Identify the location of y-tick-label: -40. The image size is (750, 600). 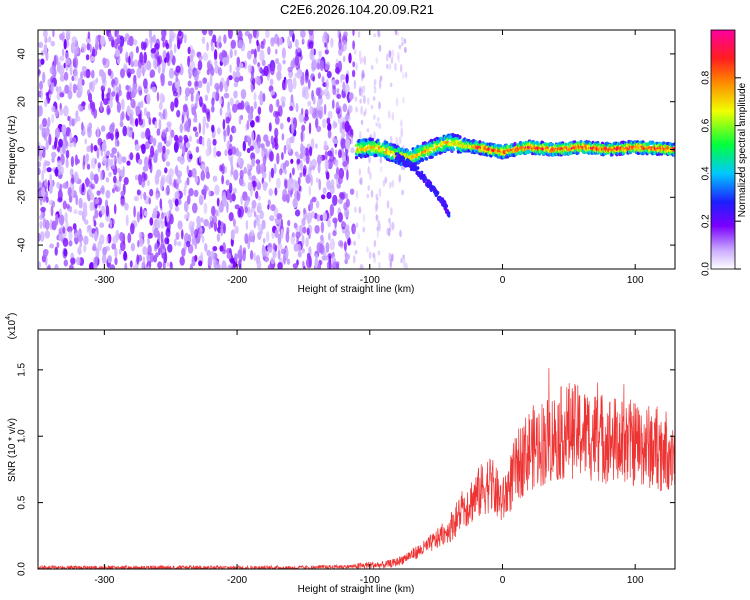
(22, 244).